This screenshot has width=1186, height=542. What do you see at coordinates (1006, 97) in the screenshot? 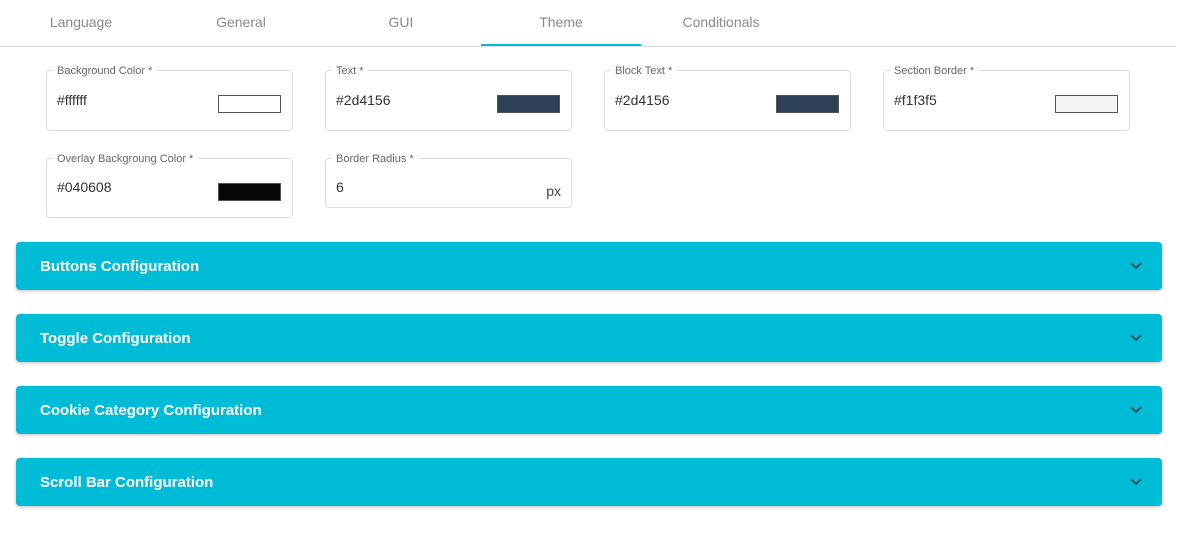
I see `color-field: Section Border * #f1f3f5` at bounding box center [1006, 97].